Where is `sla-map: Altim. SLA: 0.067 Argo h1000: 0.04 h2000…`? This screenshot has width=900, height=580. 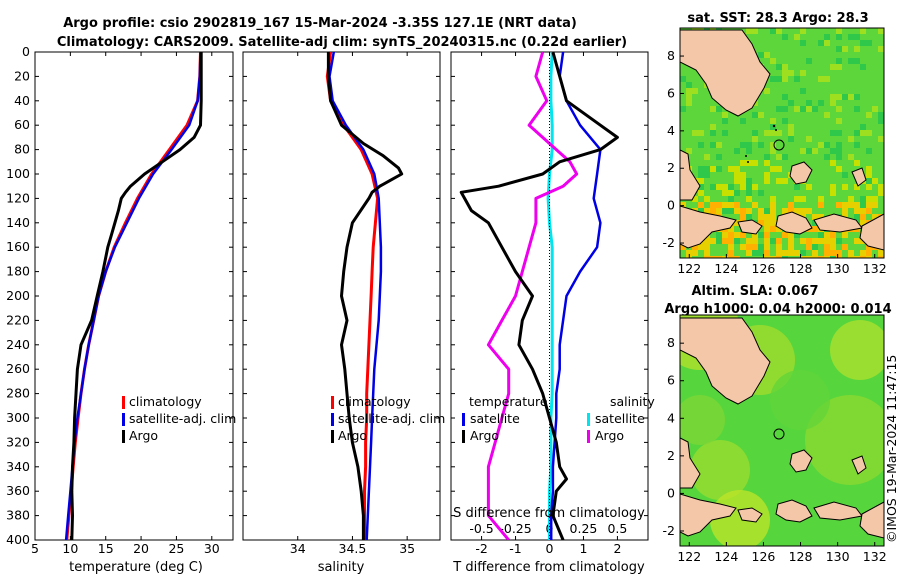
sla-map: Altim. SLA: 0.067 Argo h1000: 0.04 h2000… is located at coordinates (777, 424).